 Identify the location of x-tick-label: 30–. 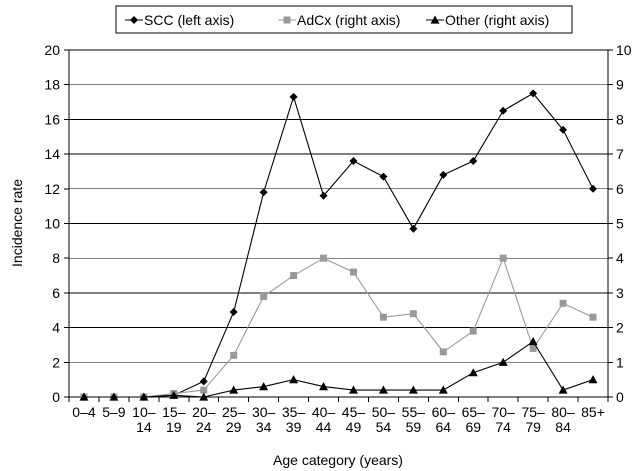
(264, 412).